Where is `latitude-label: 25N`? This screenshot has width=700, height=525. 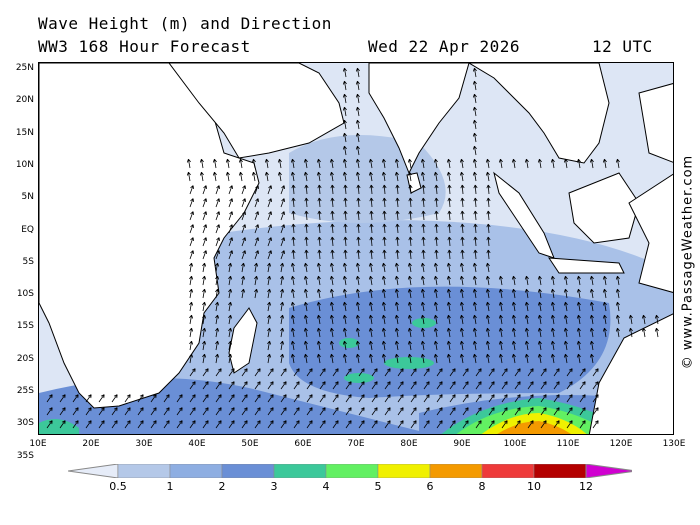
latitude-label: 25N is located at coordinates (24, 68).